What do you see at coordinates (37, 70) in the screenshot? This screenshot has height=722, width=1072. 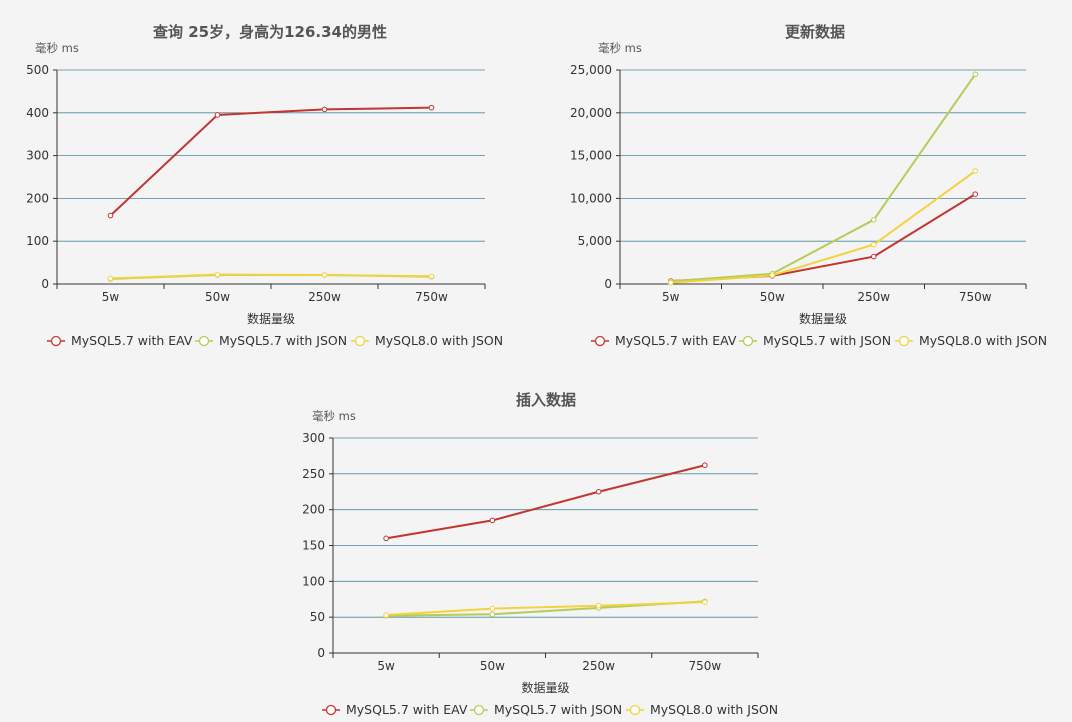 I see `y-tick-label: 500` at bounding box center [37, 70].